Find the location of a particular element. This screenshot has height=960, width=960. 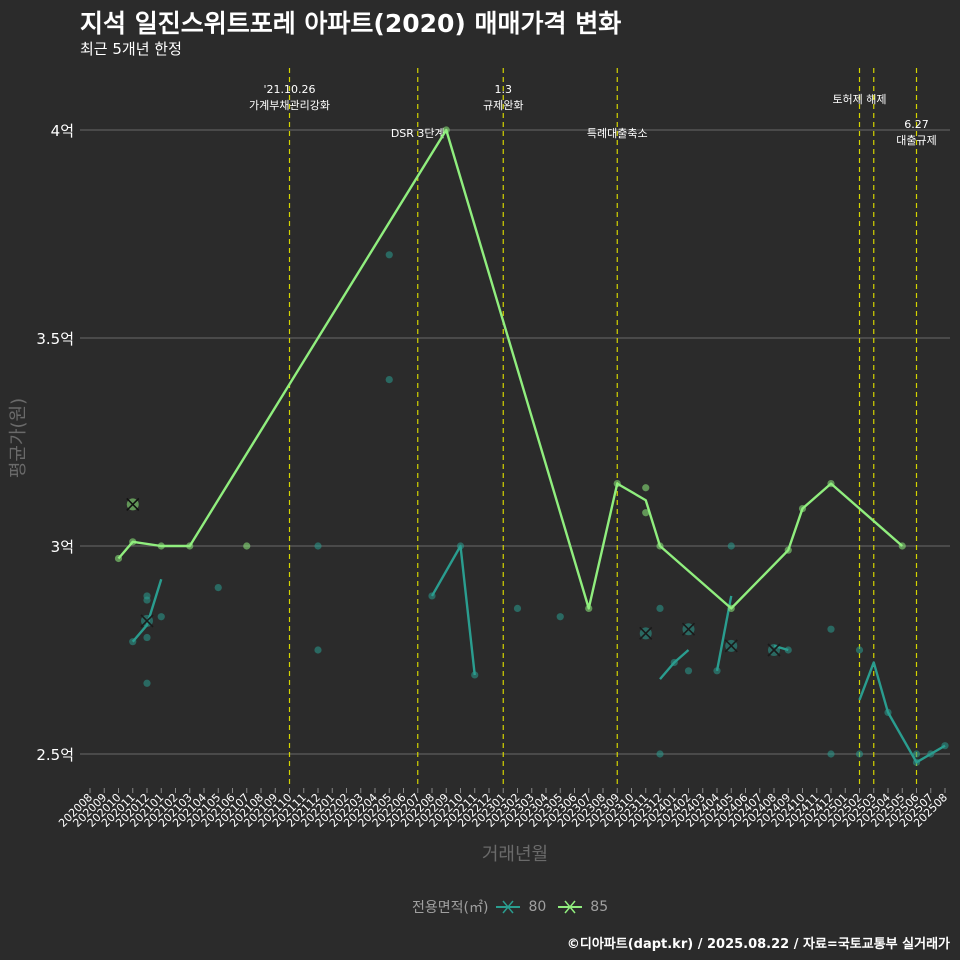

y-tick-label: 3.5억 is located at coordinates (55, 339).